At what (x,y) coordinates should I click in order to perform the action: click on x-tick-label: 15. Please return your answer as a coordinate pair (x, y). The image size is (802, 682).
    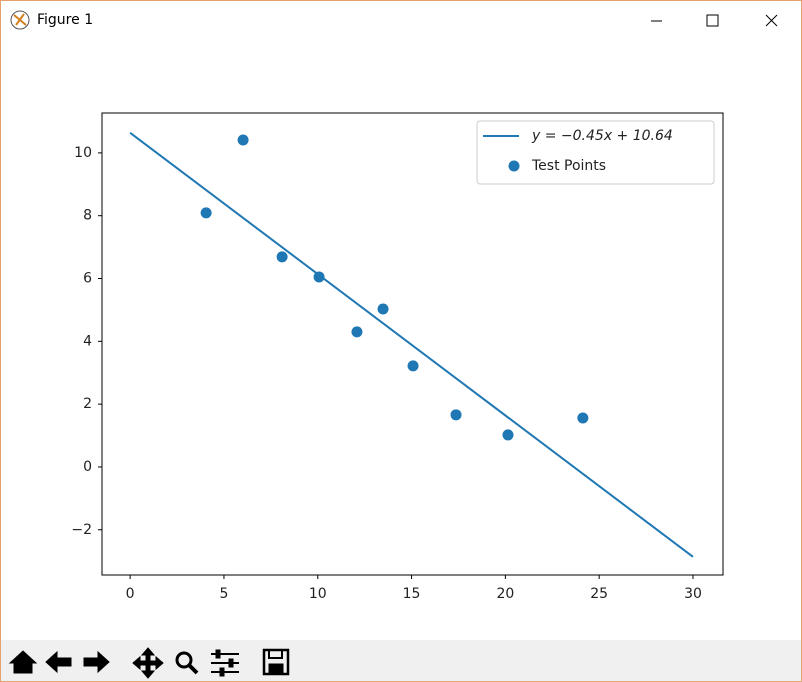
    Looking at the image, I should click on (412, 594).